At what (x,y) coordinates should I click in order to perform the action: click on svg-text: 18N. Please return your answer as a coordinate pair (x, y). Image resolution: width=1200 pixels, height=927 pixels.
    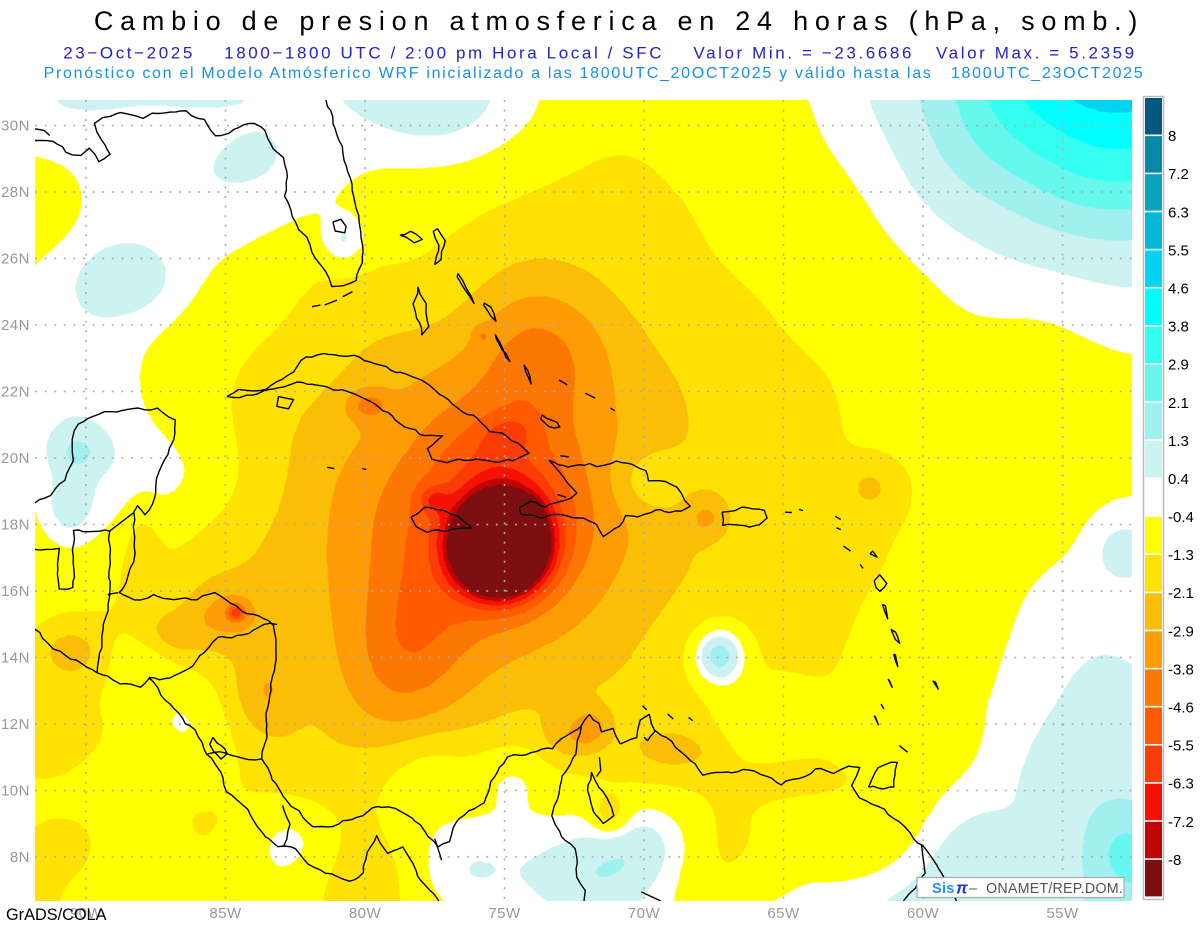
    Looking at the image, I should click on (15, 525).